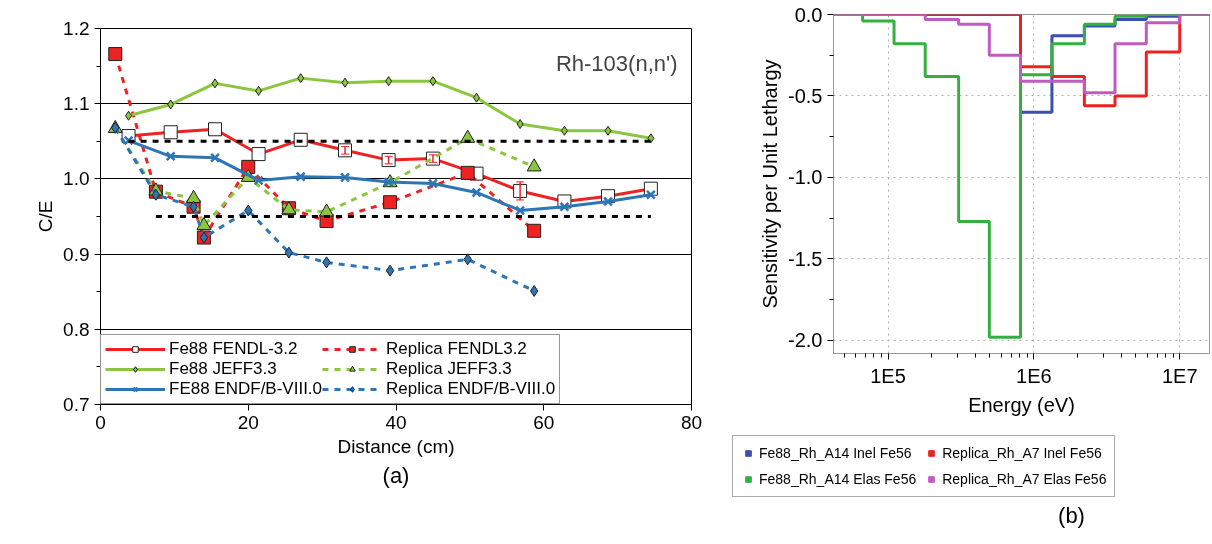 This screenshot has height=544, width=1212. What do you see at coordinates (248, 422) in the screenshot?
I see `x-tick-label: 20` at bounding box center [248, 422].